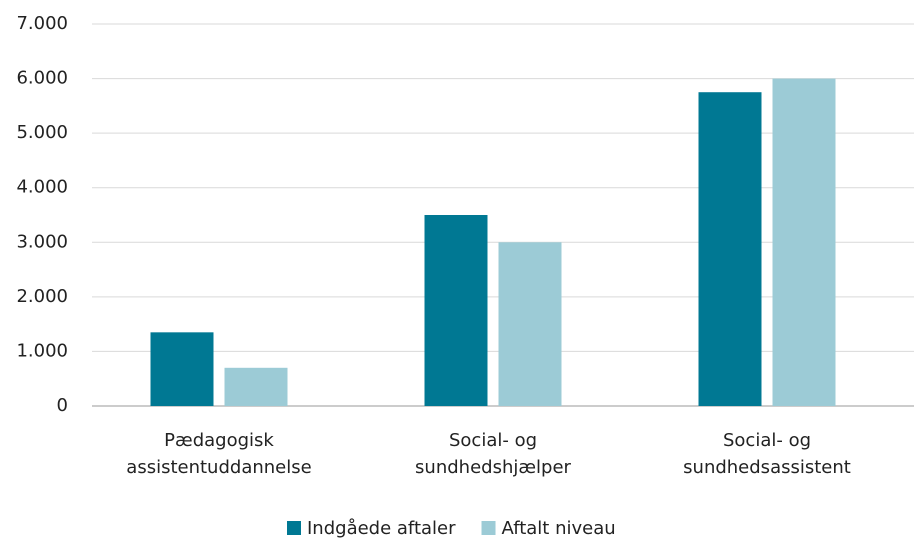  I want to click on y-tick-label: 2.000, so click(42, 296).